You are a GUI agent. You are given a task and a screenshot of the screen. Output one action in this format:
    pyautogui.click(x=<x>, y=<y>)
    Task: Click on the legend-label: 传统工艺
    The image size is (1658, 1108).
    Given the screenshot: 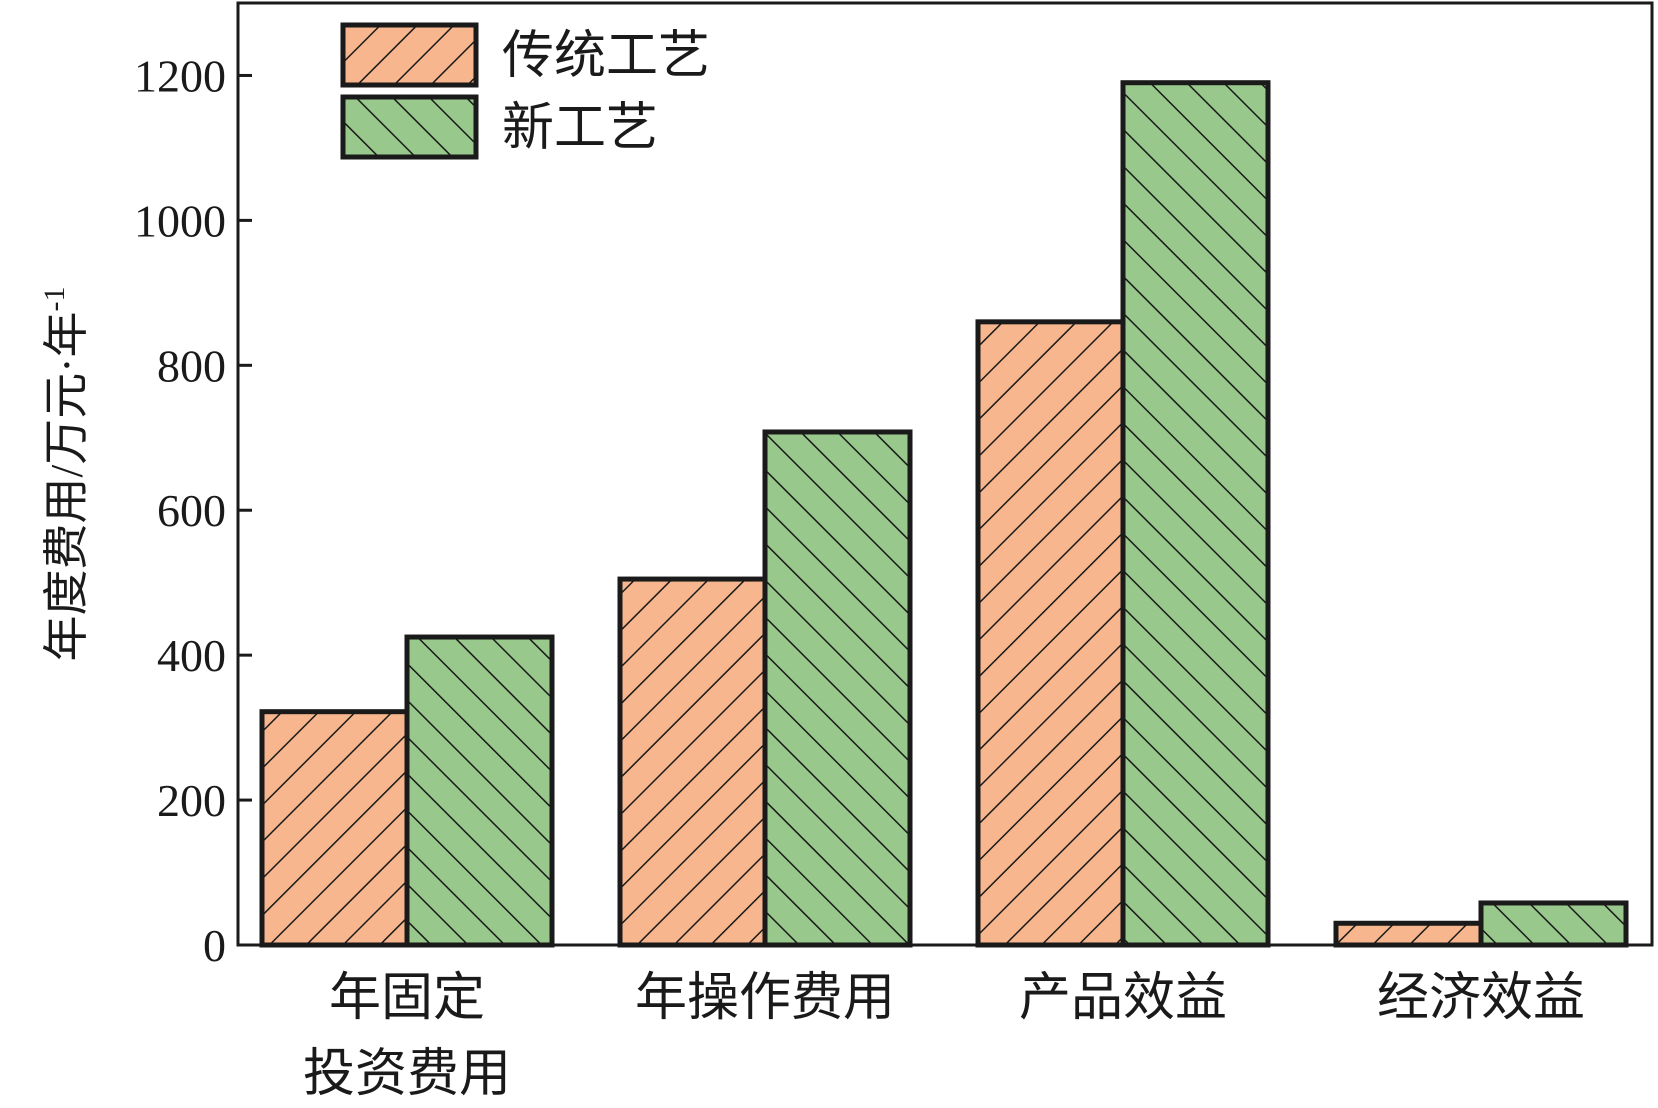 What is the action you would take?
    pyautogui.click(x=606, y=56)
    